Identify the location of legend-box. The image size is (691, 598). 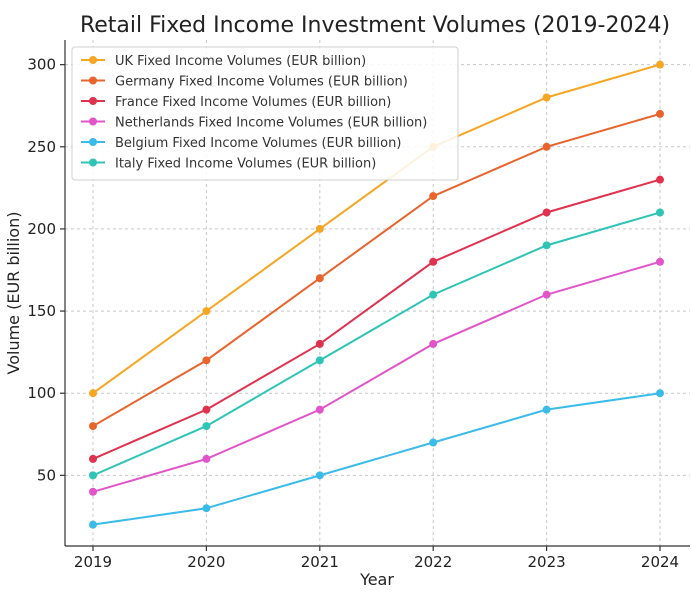
(265, 113).